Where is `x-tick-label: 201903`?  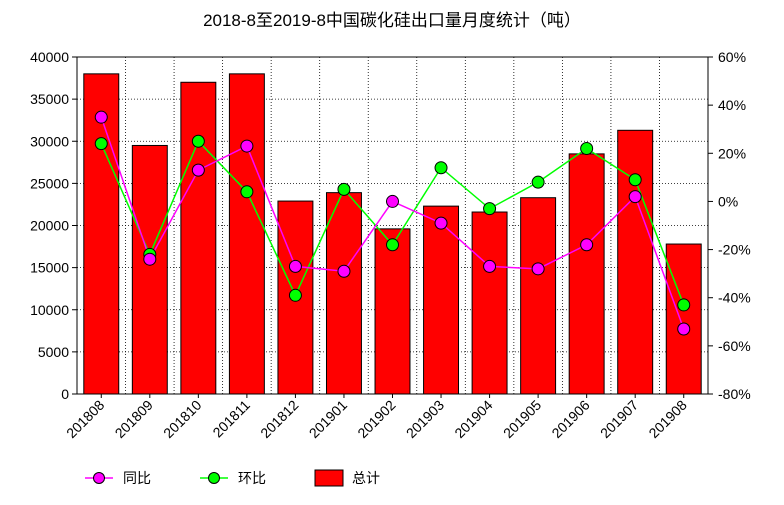
x-tick-label: 201903 is located at coordinates (425, 419).